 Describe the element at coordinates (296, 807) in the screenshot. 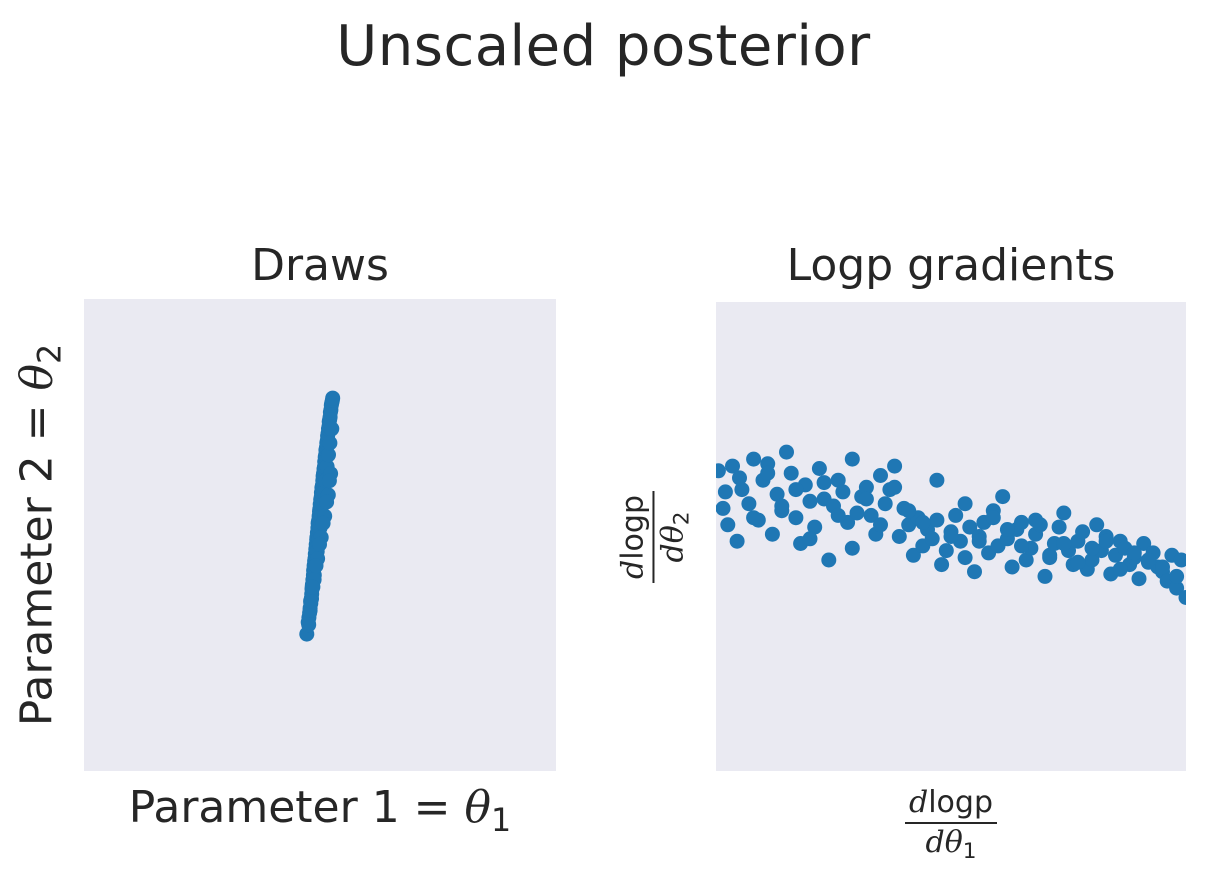

I see `draws-x-label-prefix: Parameter 1 =` at that location.